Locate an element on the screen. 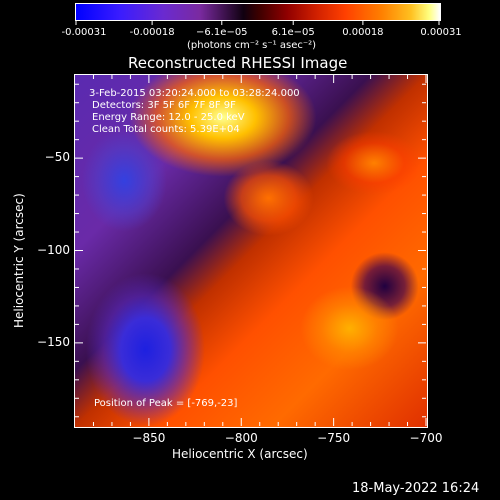 The width and height of the screenshot is (500, 500). footer-date: 18-May-2022 16:24 is located at coordinates (416, 488).